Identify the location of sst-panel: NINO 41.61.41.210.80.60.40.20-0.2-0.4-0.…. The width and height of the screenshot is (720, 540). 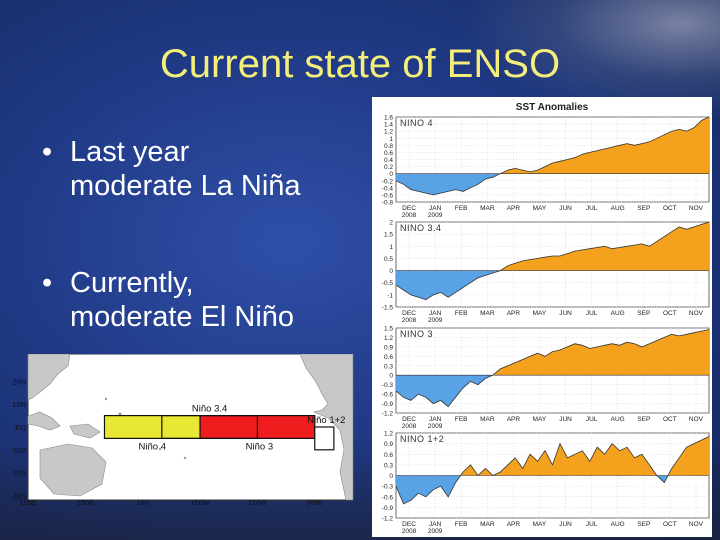
(546, 167).